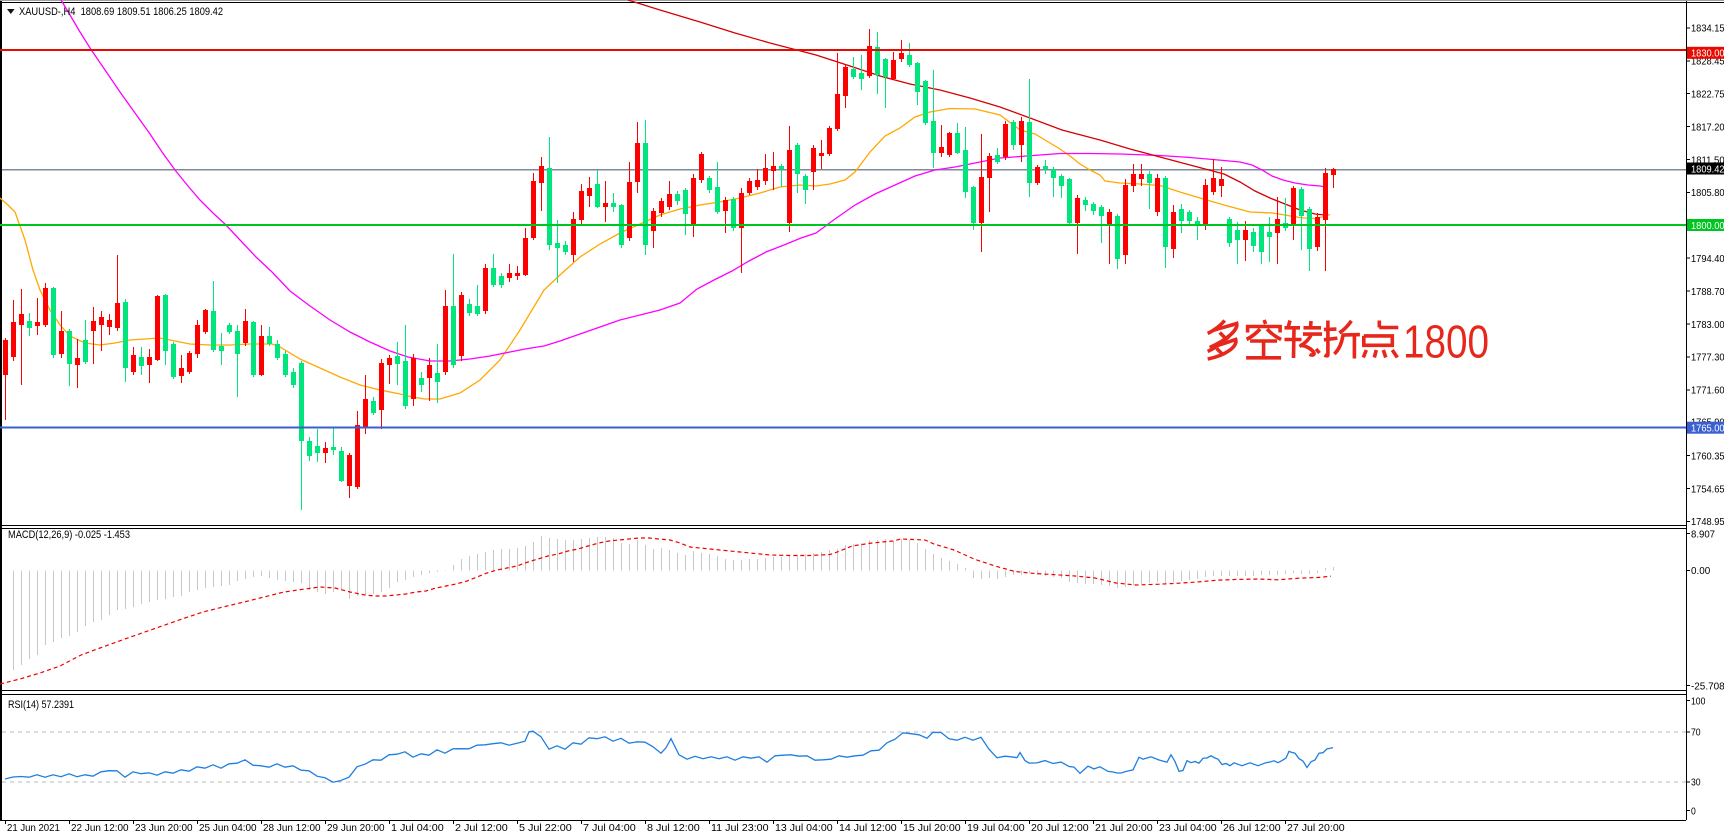  What do you see at coordinates (1707, 489) in the screenshot?
I see `svg-text: 1754.65` at bounding box center [1707, 489].